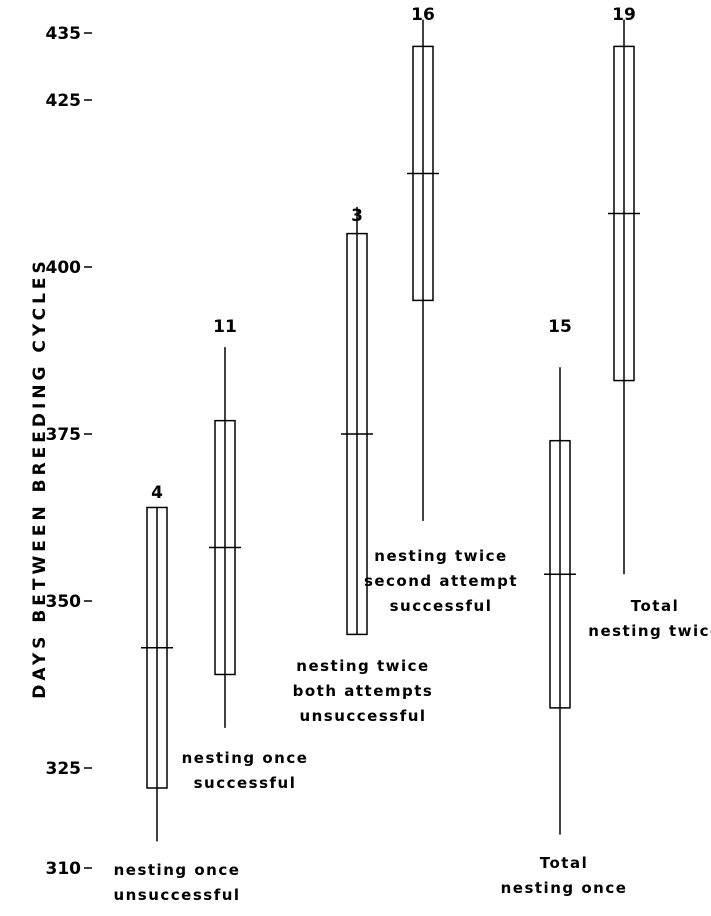 This screenshot has width=711, height=916. Describe the element at coordinates (560, 327) in the screenshot. I see `sample-size-label: 15` at that location.